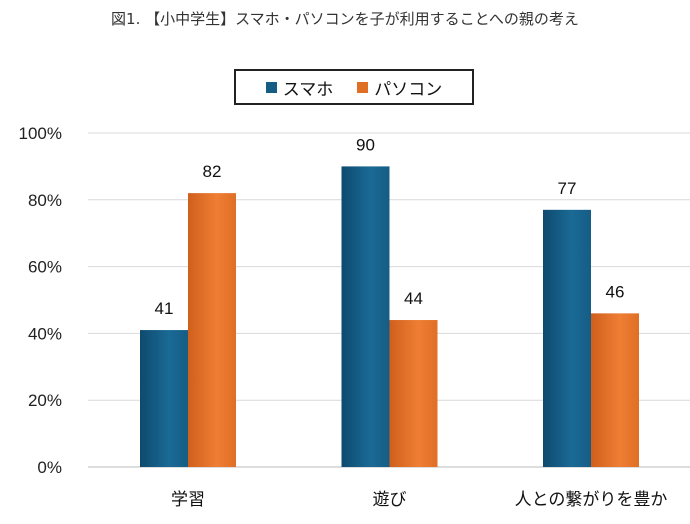  Describe the element at coordinates (45, 333) in the screenshot. I see `y-tick-label: 40%` at that location.